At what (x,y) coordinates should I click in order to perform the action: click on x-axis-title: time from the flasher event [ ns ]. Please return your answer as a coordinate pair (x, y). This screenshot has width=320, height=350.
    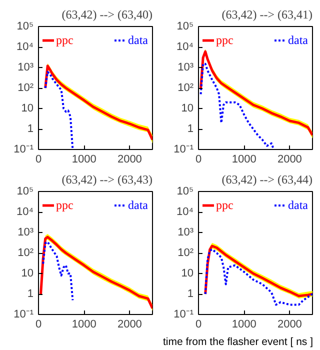
    Looking at the image, I should click on (238, 342).